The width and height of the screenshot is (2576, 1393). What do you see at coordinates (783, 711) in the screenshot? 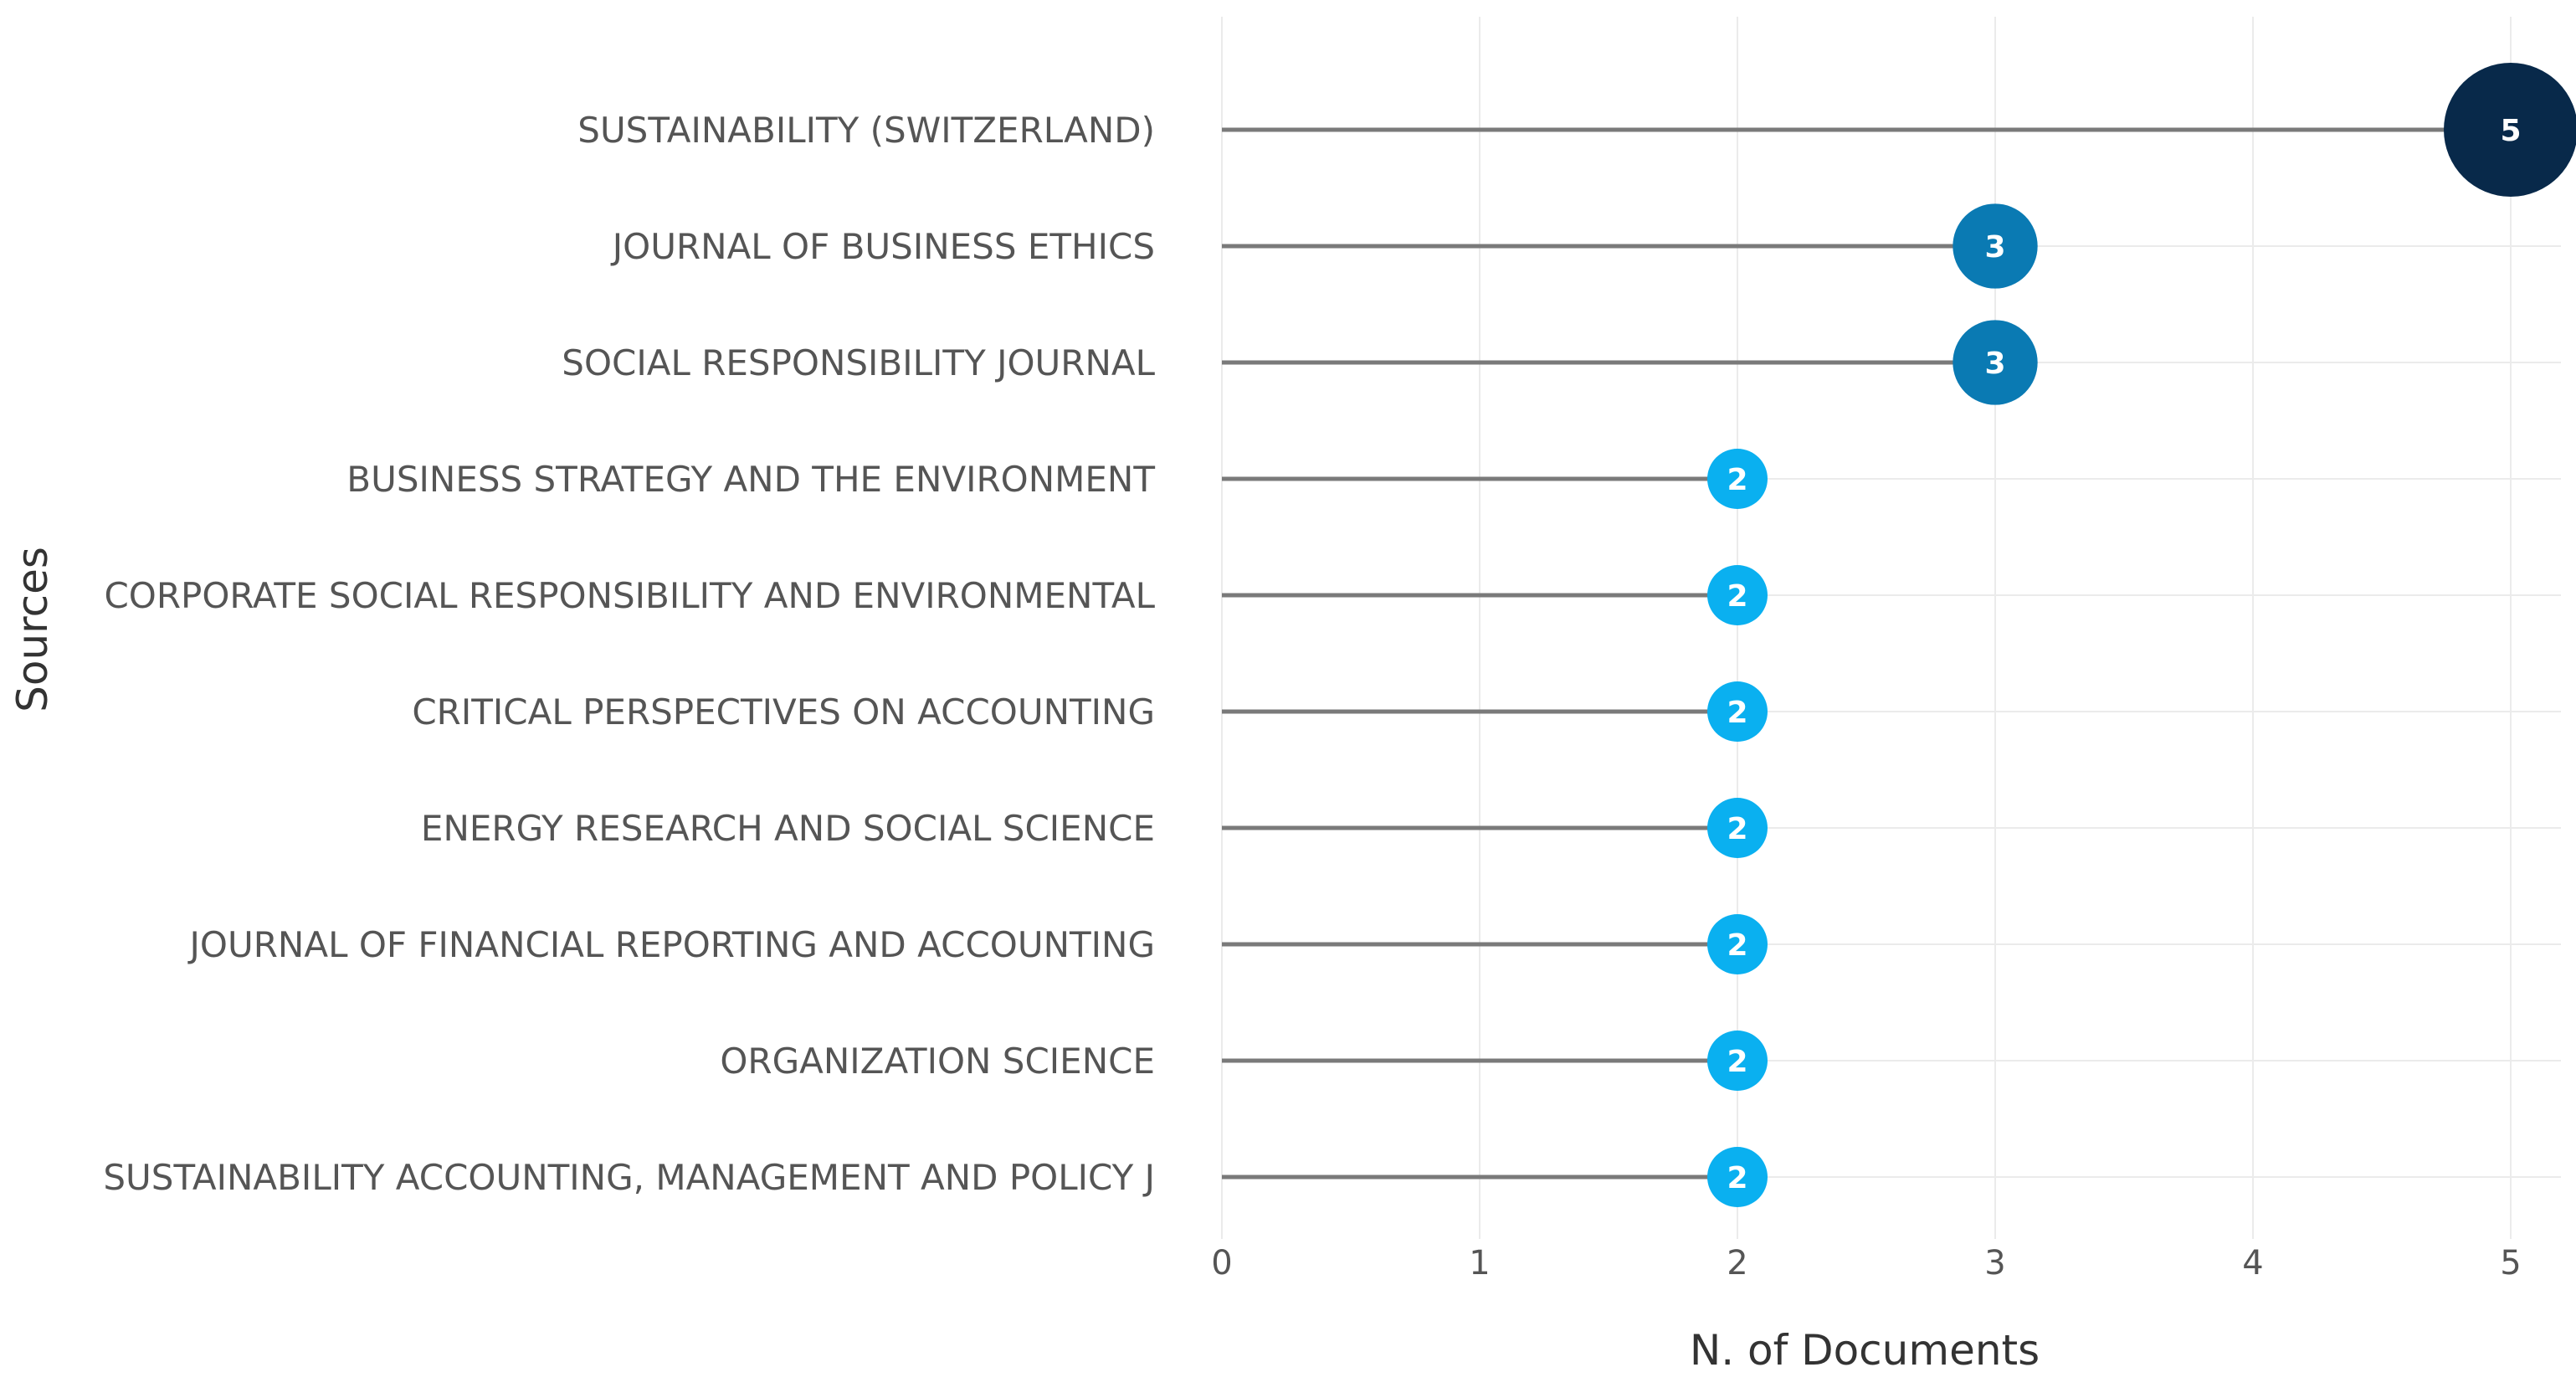
I see `source-label: CRITICAL PERSPECTIVES ON ACCOUNTING` at bounding box center [783, 711].